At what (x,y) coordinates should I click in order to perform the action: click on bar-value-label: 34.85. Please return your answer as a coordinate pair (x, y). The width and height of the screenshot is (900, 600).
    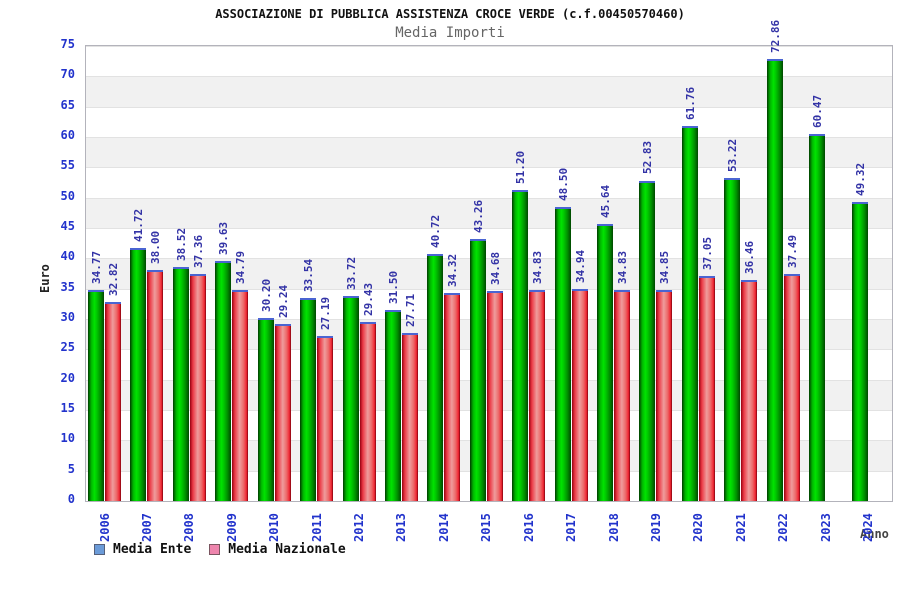
    Looking at the image, I should click on (665, 267).